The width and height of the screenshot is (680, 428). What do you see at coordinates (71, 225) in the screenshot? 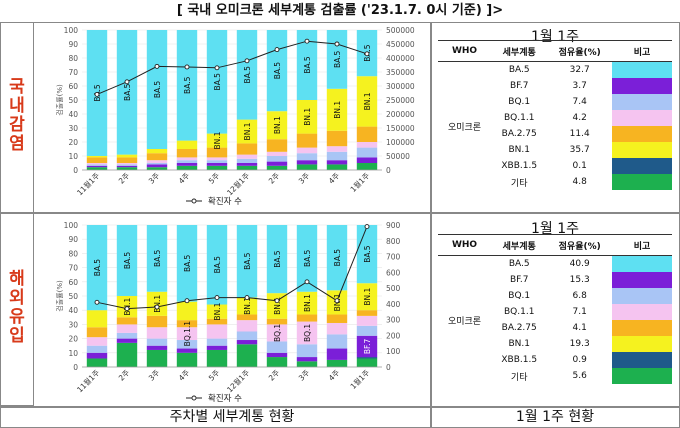
I see `y-tick-label: 100` at bounding box center [71, 225].